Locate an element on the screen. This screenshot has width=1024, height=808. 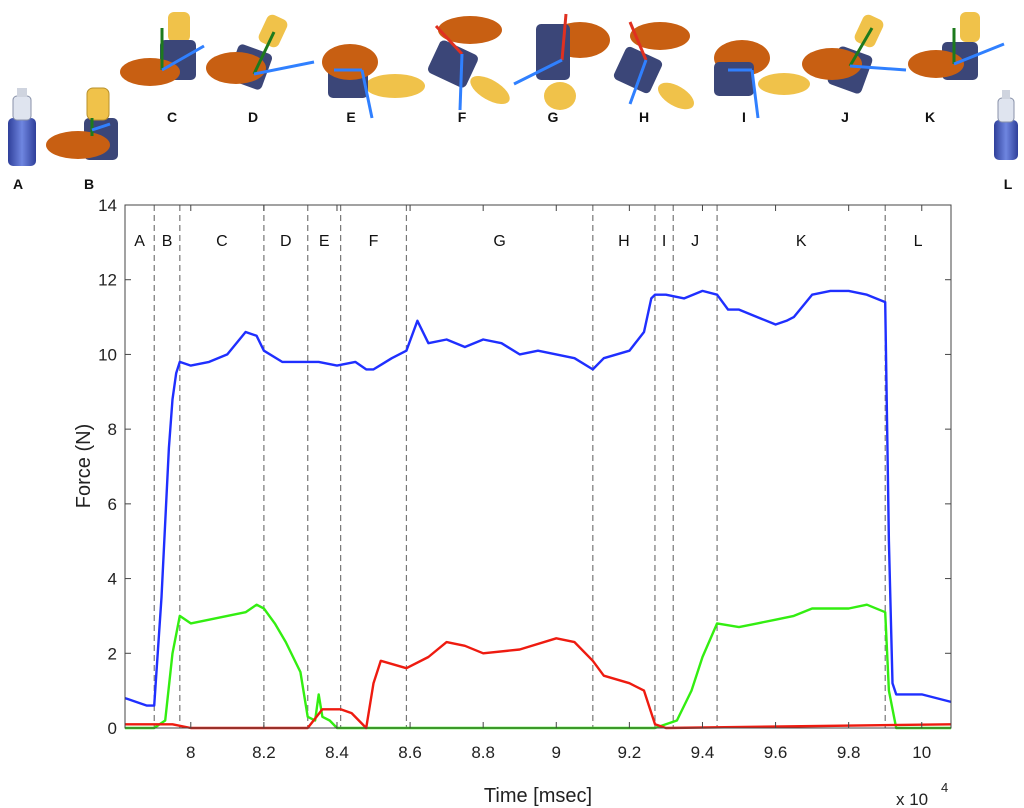
x-tick-label: 10 is located at coordinates (921, 752).